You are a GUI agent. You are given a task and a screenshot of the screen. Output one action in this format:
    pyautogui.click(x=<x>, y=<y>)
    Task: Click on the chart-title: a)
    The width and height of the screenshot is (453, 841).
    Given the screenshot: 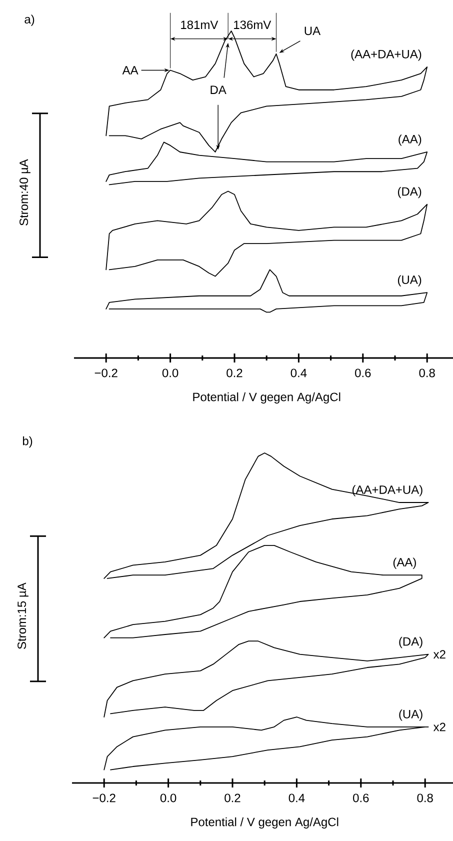 What is the action you would take?
    pyautogui.click(x=29, y=20)
    